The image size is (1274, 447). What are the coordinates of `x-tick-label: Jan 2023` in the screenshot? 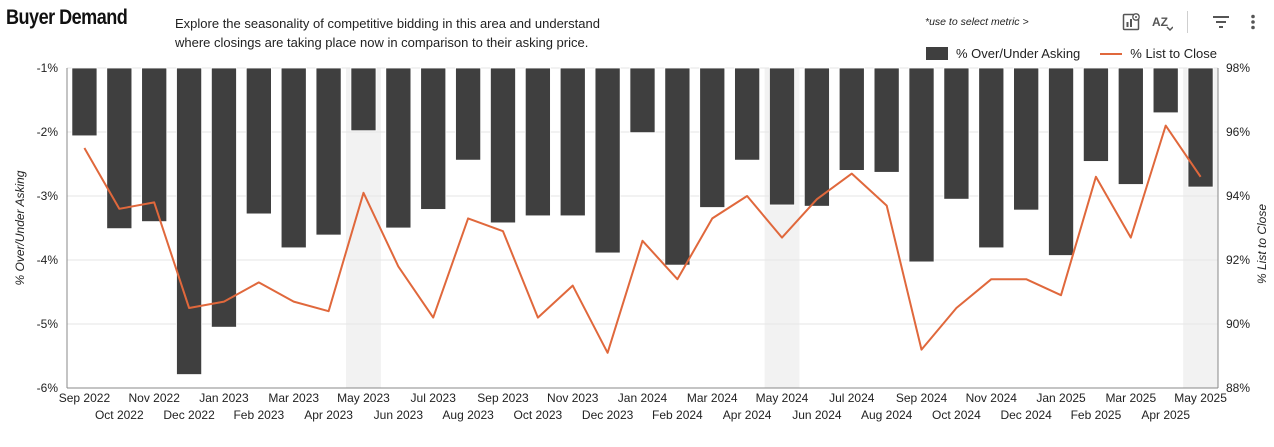 It's located at (224, 398).